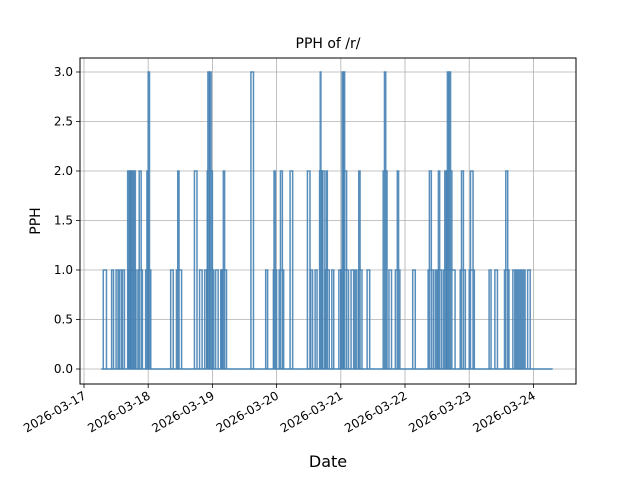 The image size is (640, 480). What do you see at coordinates (63, 221) in the screenshot?
I see `y-tick-label: 1.5` at bounding box center [63, 221].